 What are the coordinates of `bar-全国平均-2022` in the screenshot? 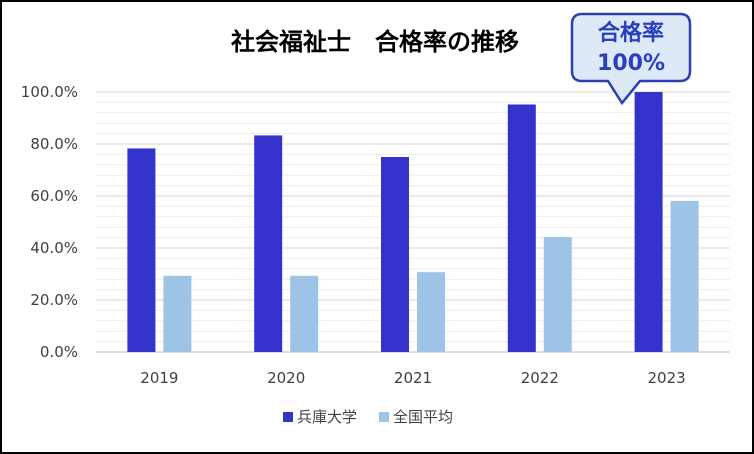 It's located at (557, 294).